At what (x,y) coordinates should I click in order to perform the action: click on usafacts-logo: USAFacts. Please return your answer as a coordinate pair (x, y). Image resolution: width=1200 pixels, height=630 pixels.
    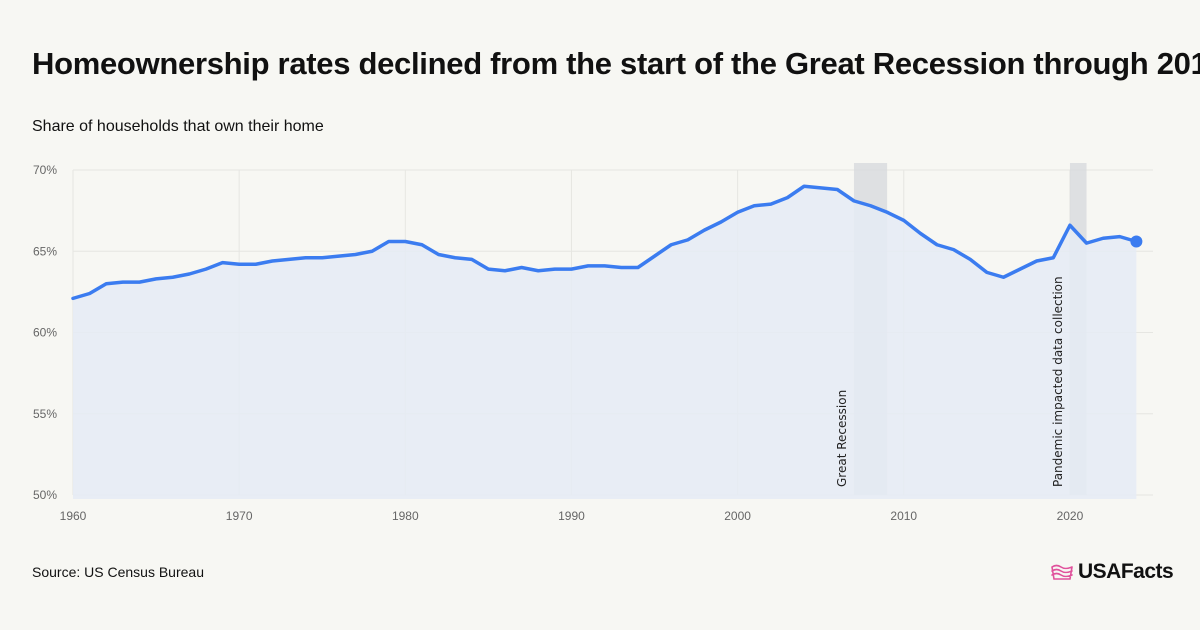
    Looking at the image, I should click on (1112, 572).